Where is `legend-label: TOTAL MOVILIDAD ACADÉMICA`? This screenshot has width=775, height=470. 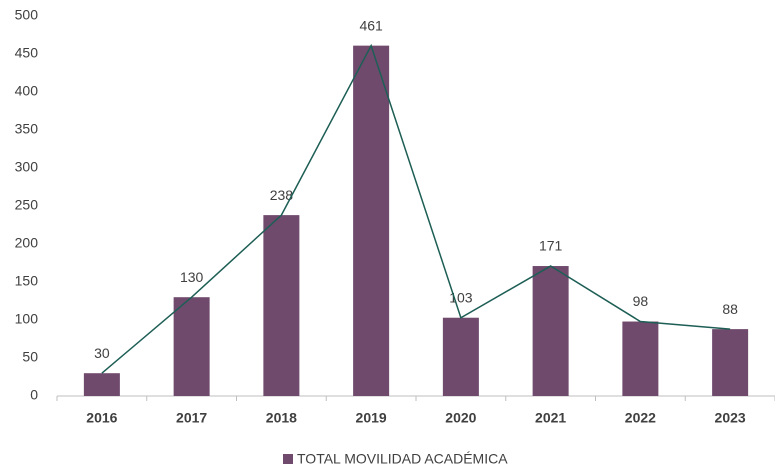
legend-label: TOTAL MOVILIDAD ACADÉMICA is located at coordinates (402, 459).